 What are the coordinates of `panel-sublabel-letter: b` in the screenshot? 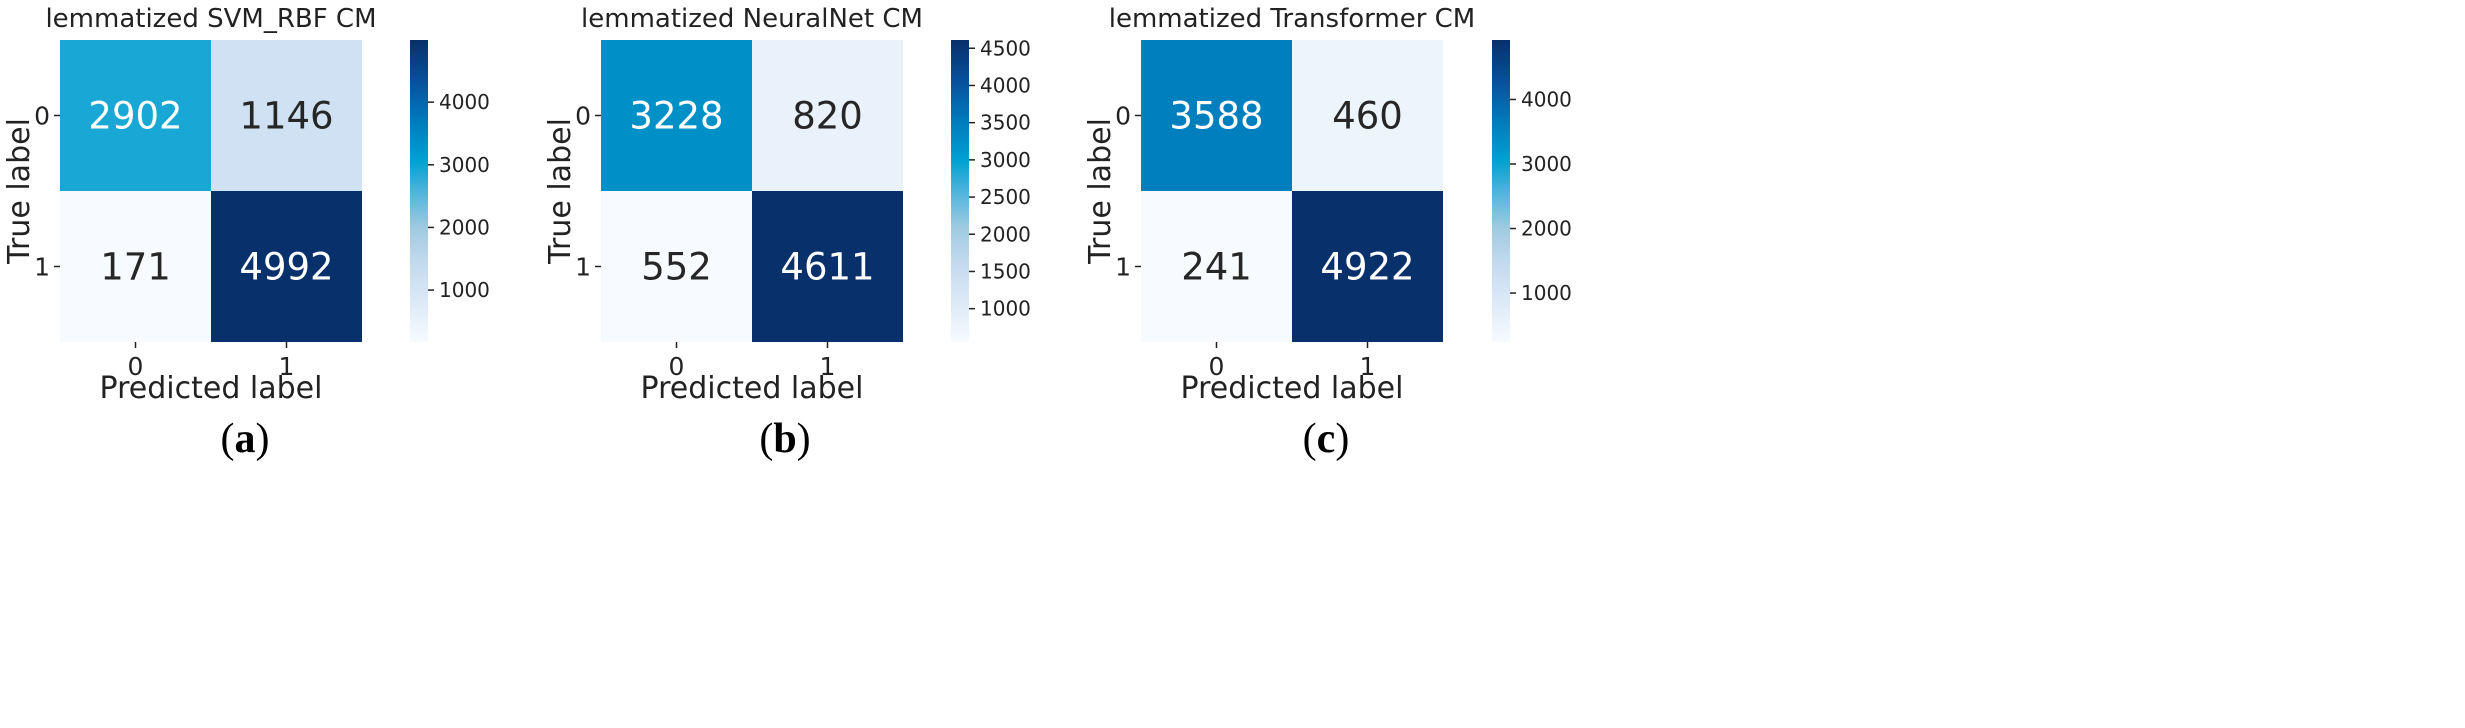 It's located at (784, 439).